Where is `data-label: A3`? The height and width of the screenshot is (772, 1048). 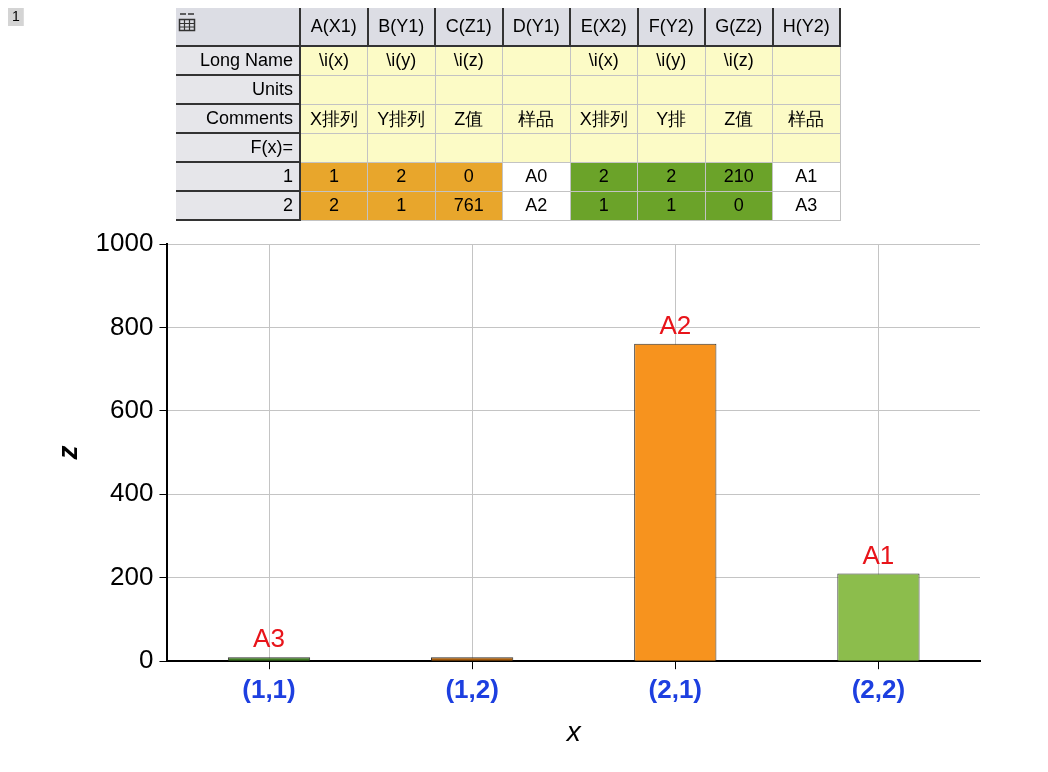 data-label: A3 is located at coordinates (269, 638).